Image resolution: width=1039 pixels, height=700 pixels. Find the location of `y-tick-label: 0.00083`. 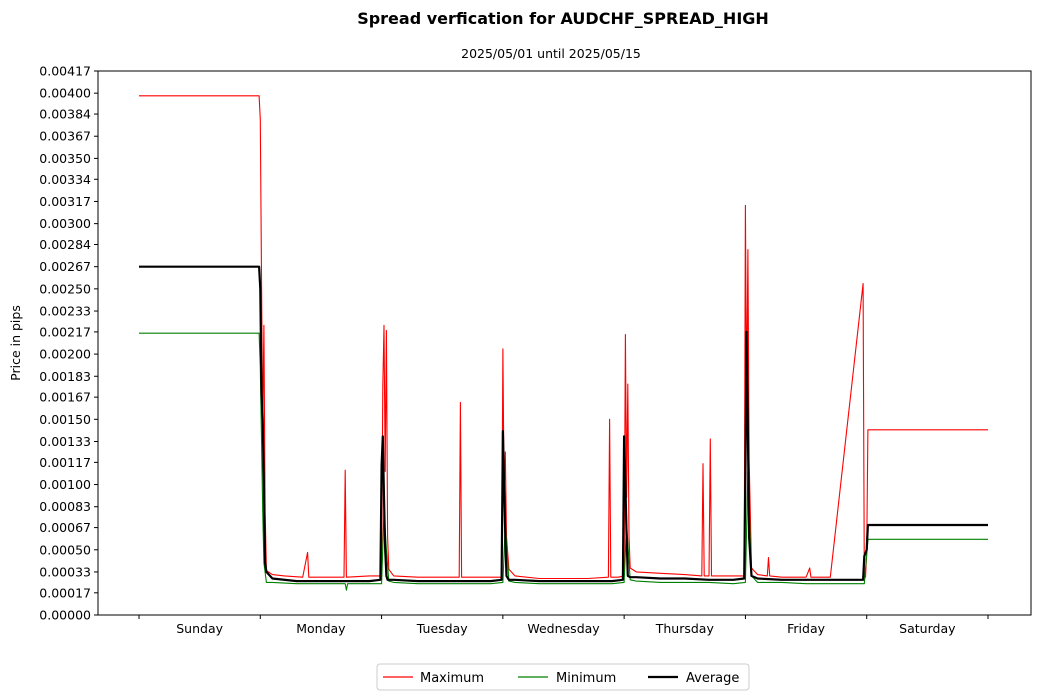

y-tick-label: 0.00083 is located at coordinates (65, 506).